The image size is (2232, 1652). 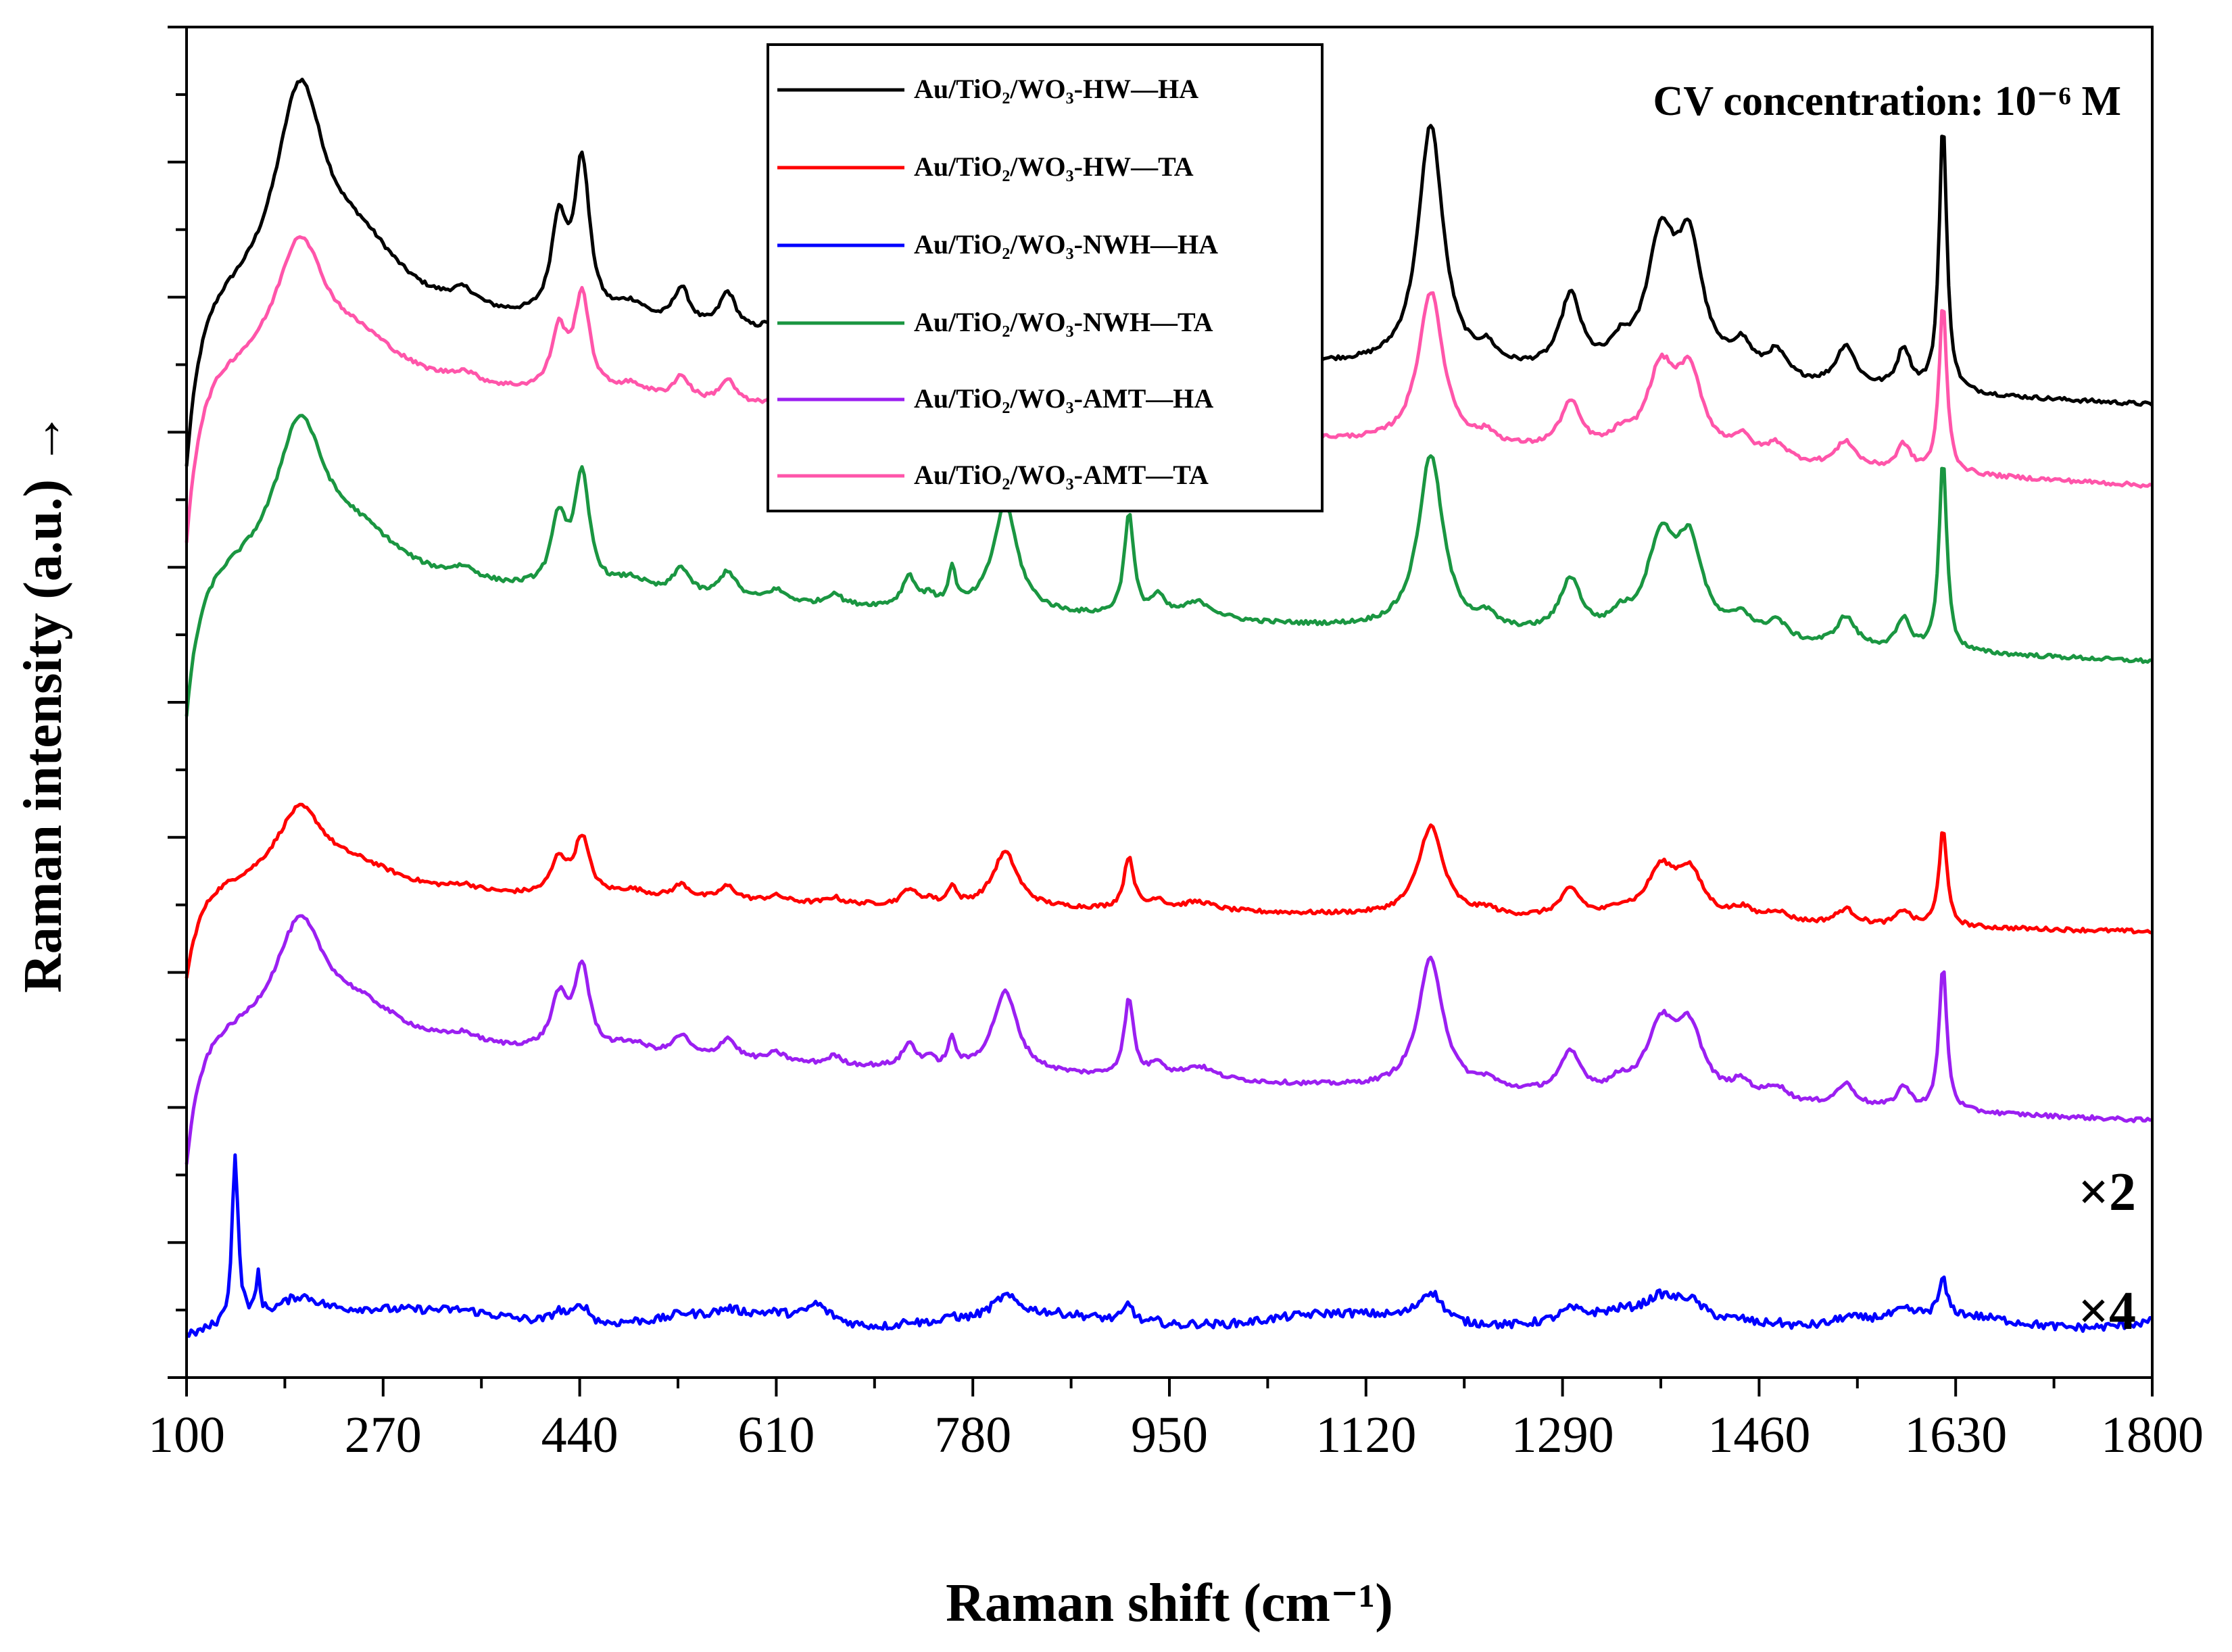 What do you see at coordinates (1955, 1435) in the screenshot?
I see `x-tick-label: 1630` at bounding box center [1955, 1435].